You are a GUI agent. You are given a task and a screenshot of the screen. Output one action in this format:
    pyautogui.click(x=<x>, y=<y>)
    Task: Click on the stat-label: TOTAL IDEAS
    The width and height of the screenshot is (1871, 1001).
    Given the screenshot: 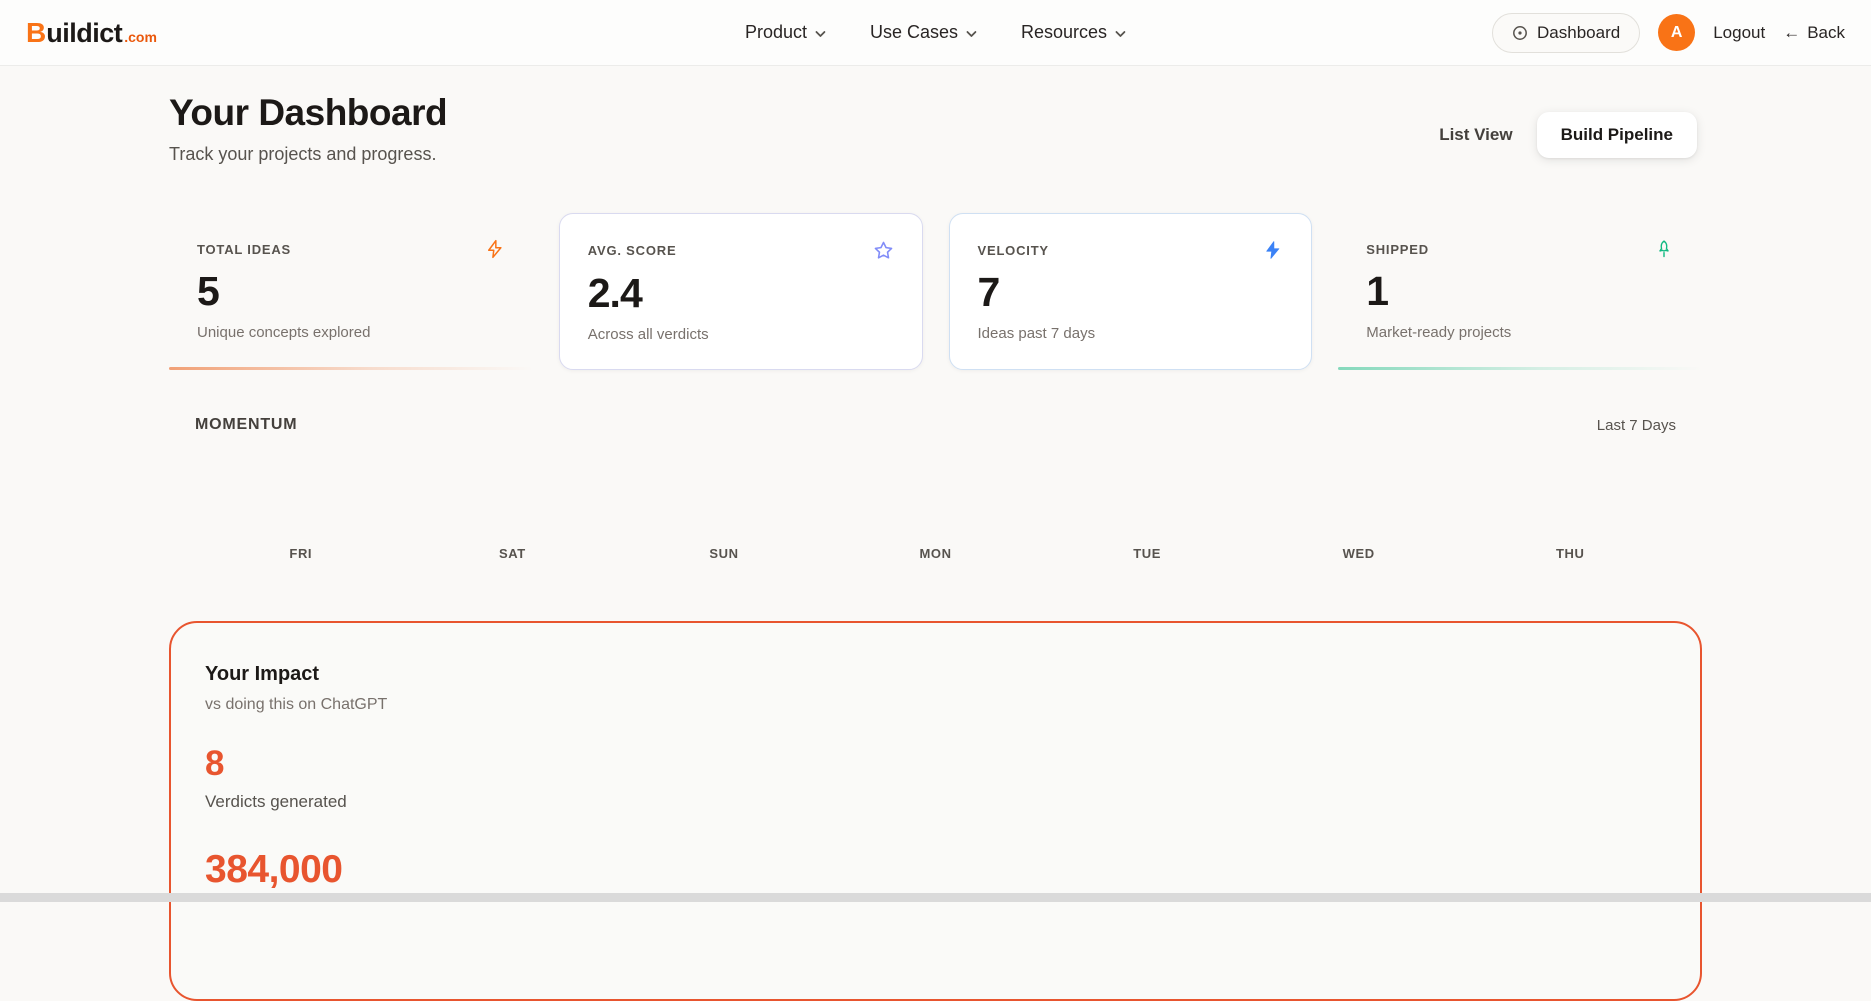 What is the action you would take?
    pyautogui.click(x=244, y=249)
    